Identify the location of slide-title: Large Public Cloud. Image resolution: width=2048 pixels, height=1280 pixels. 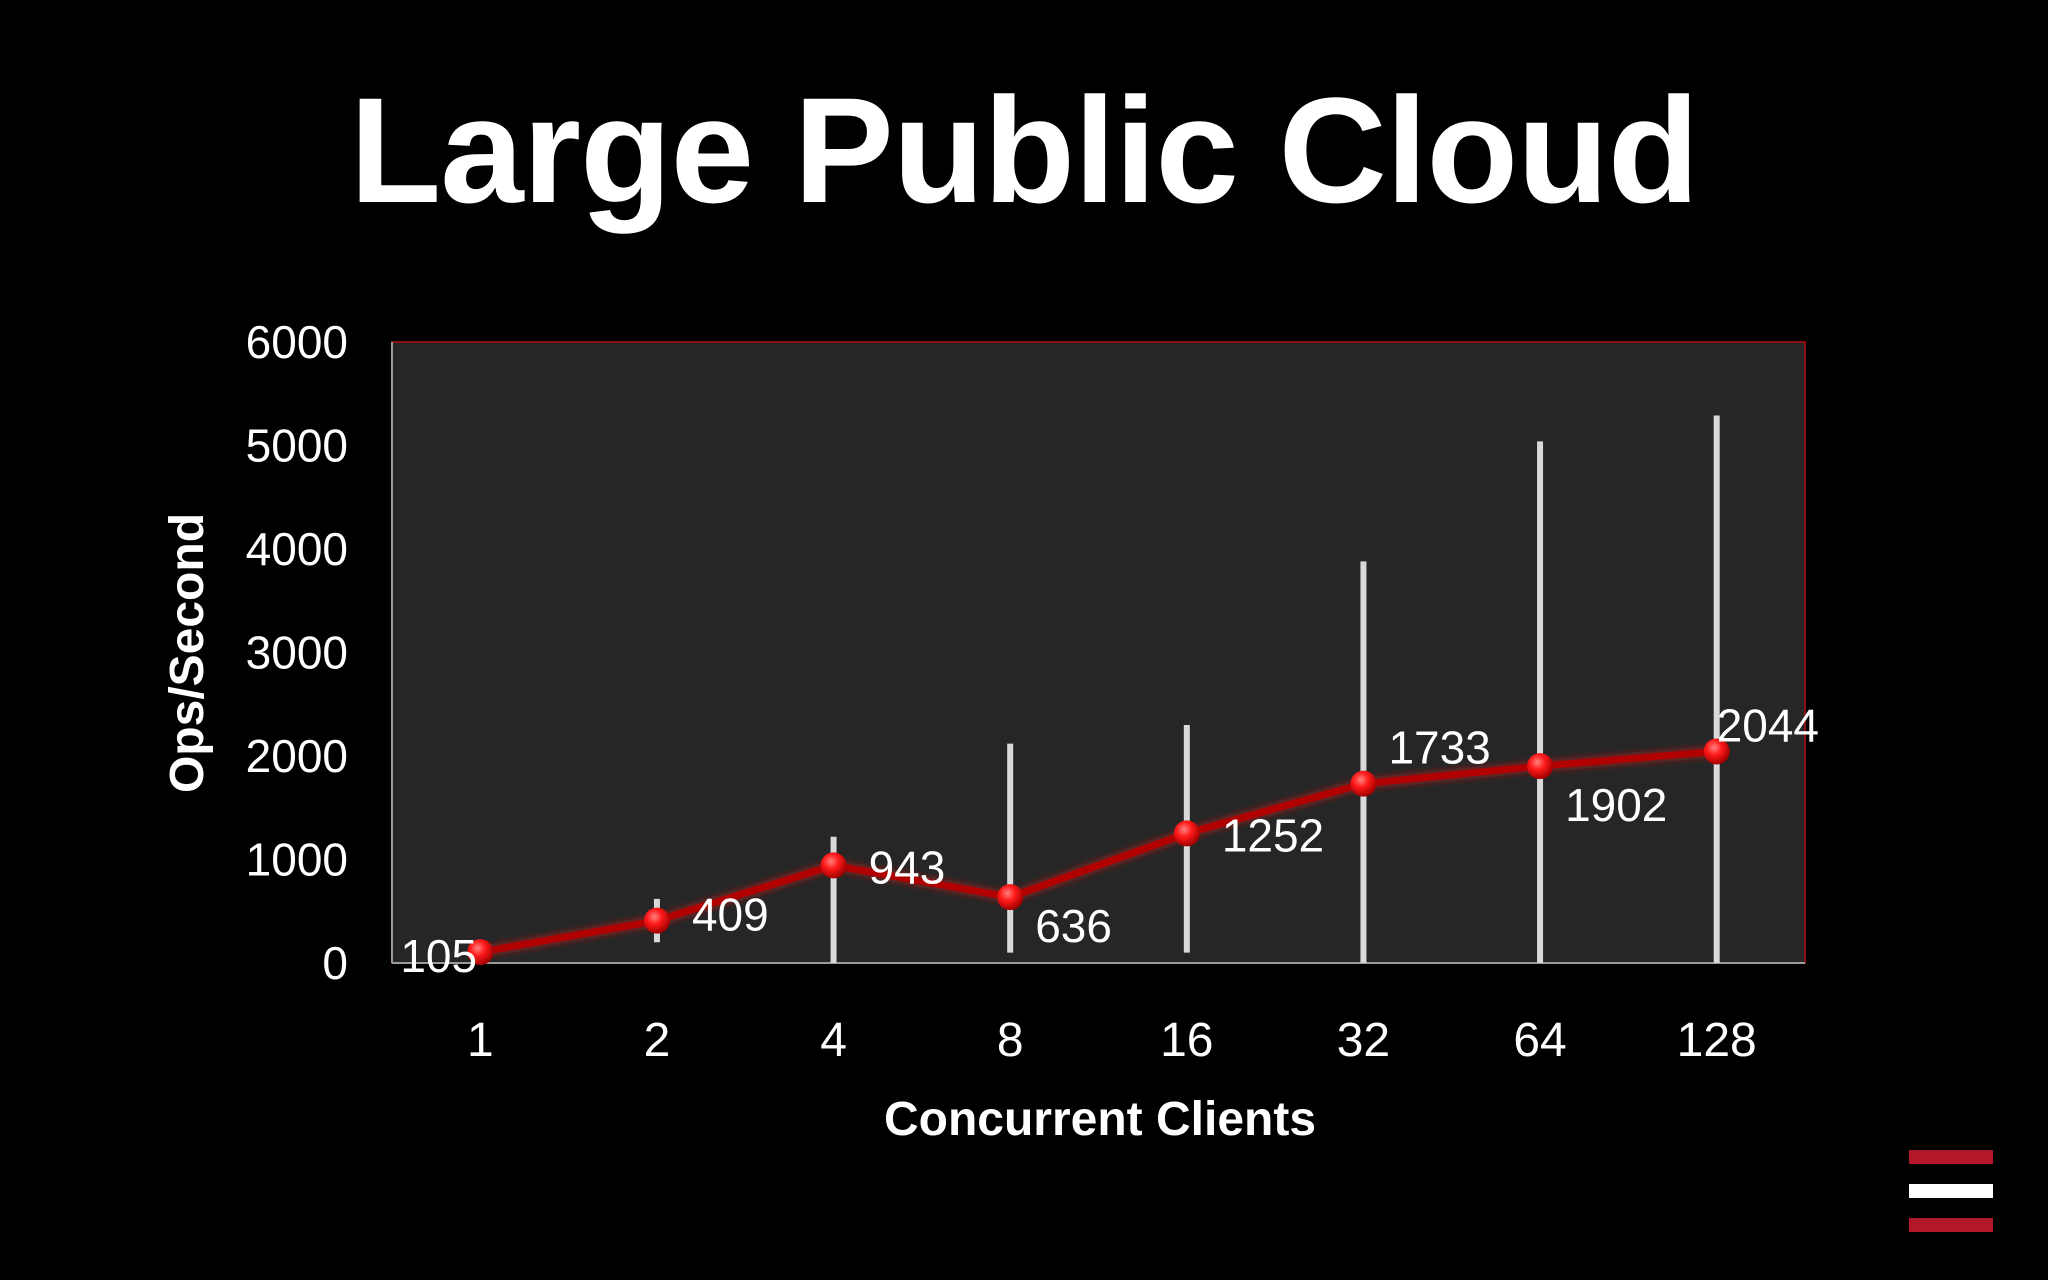
(1024, 150).